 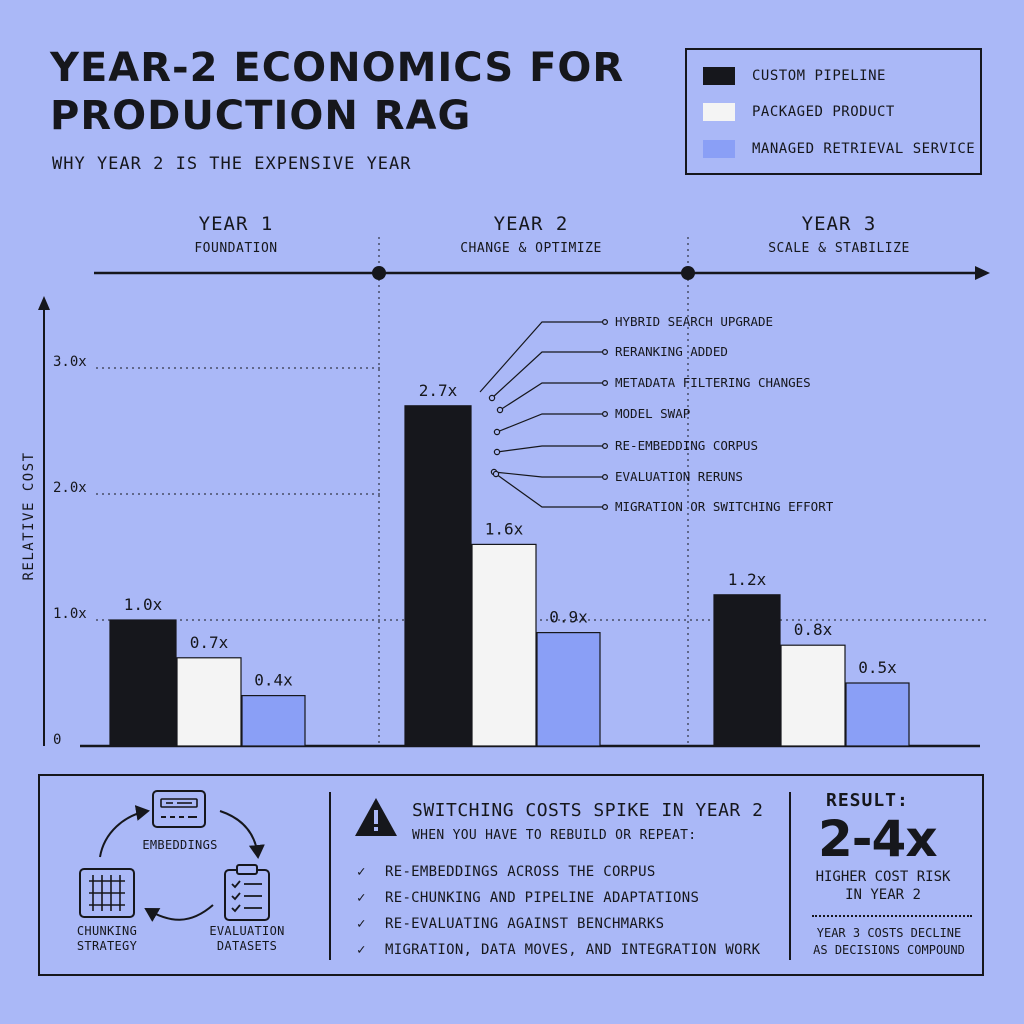 What do you see at coordinates (588, 810) in the screenshot?
I see `switching-costs-title: SWITCHING COSTS SPIKE IN YEAR 2` at bounding box center [588, 810].